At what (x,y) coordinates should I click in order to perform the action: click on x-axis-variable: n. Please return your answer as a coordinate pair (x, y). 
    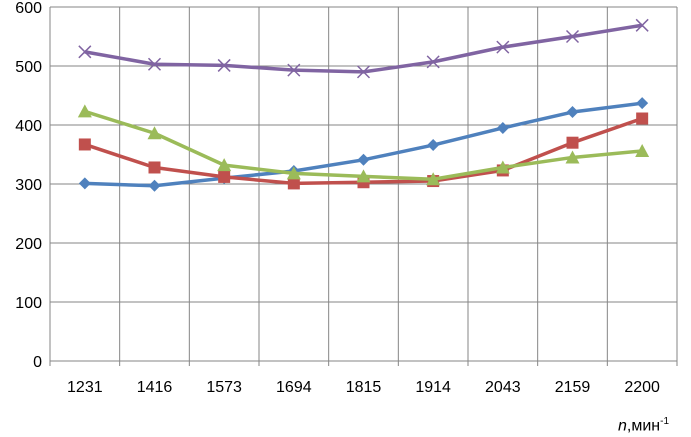
    Looking at the image, I should click on (622, 426).